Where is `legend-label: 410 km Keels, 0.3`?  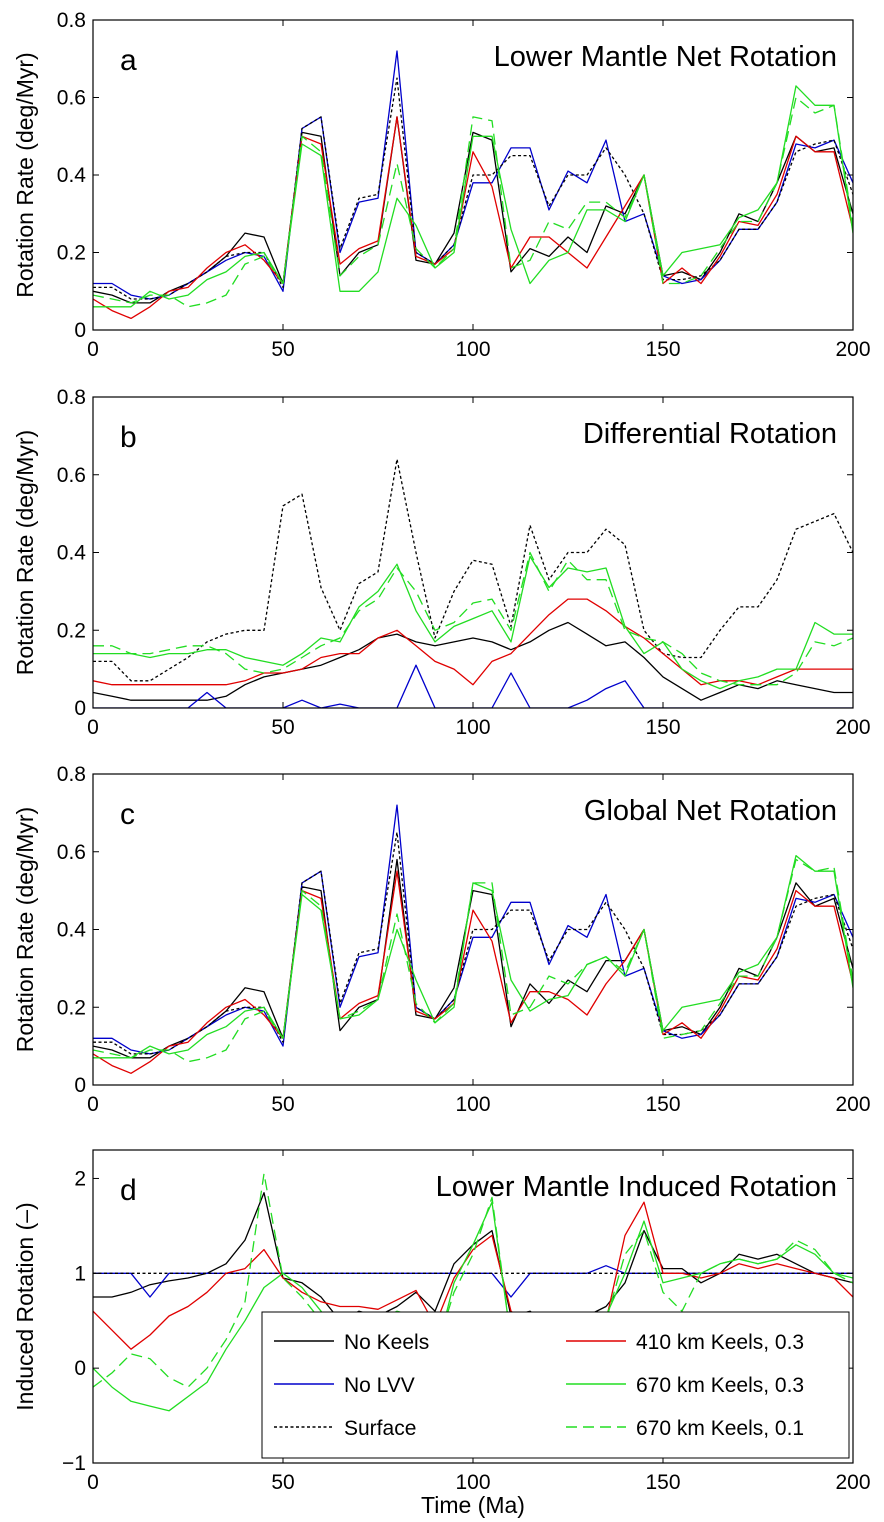 legend-label: 410 km Keels, 0.3 is located at coordinates (720, 1342).